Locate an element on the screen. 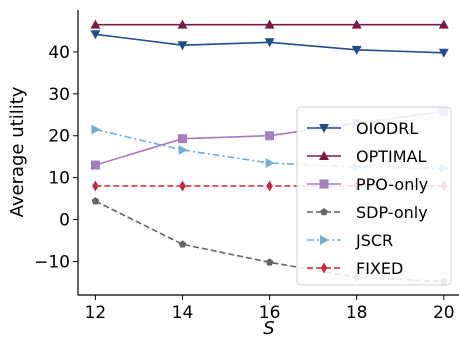 This screenshot has width=459, height=339. legend-marker-sdp-only is located at coordinates (324, 212).